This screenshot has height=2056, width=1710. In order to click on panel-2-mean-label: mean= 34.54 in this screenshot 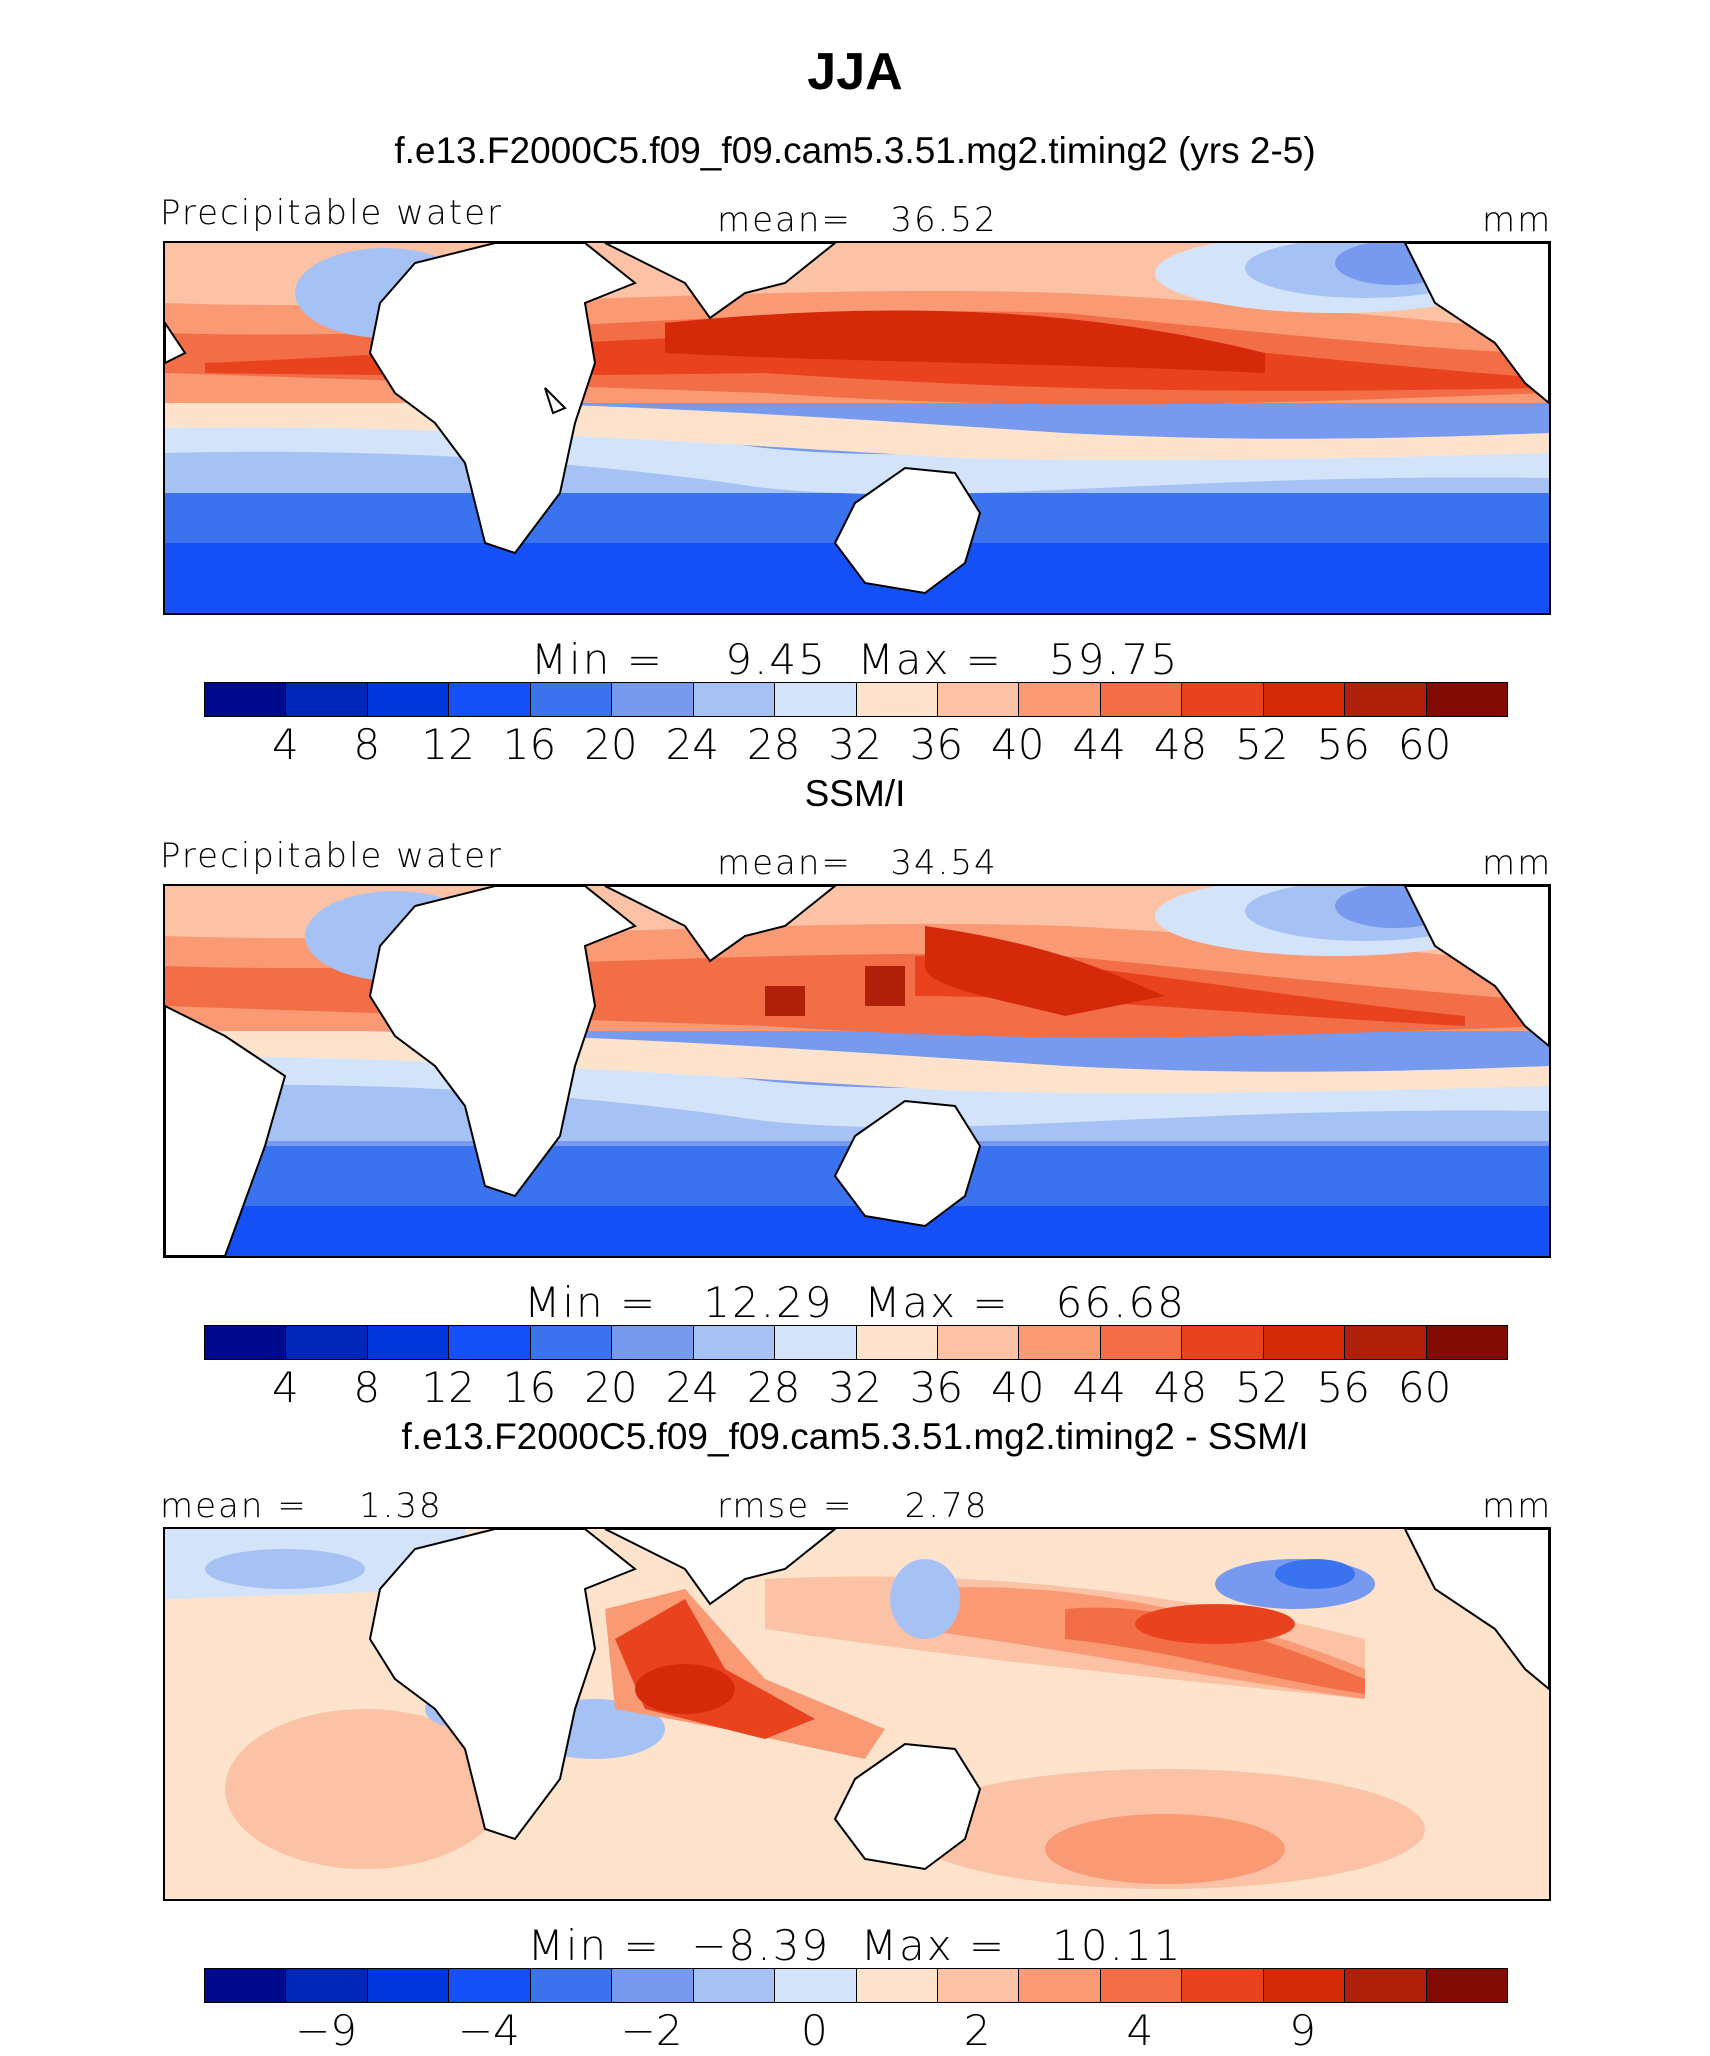, I will do `click(857, 863)`.